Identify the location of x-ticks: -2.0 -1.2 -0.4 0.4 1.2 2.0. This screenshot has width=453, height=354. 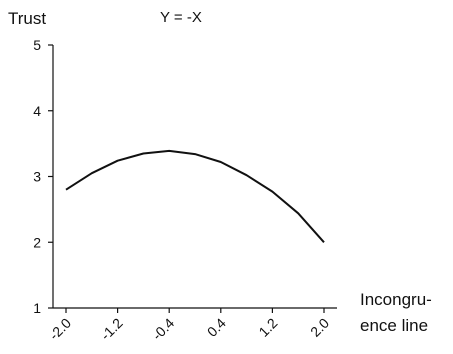
(189, 326).